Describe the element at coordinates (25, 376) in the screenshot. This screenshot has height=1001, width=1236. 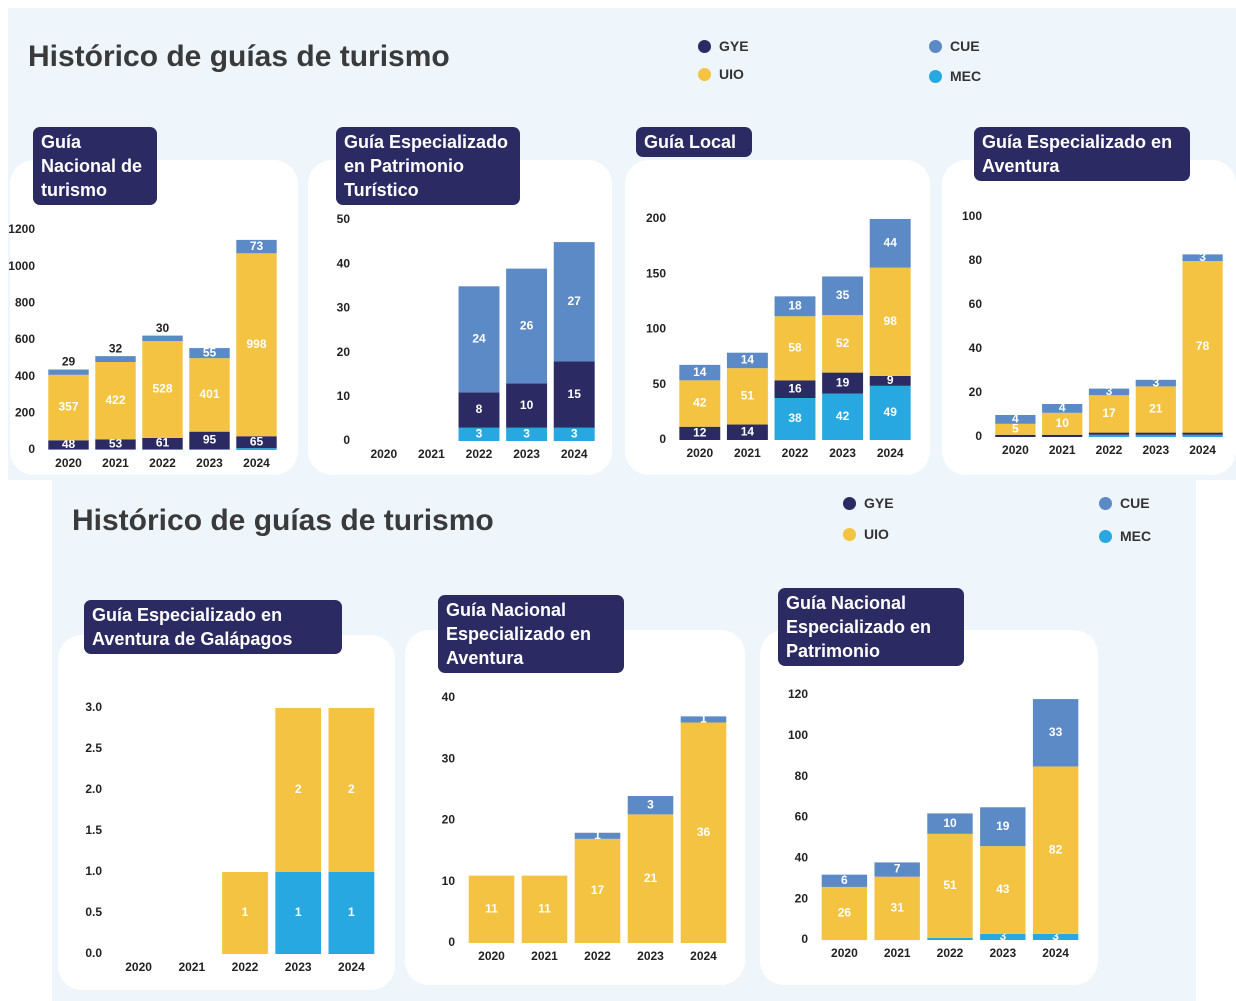
I see `y-tick-label: 400` at that location.